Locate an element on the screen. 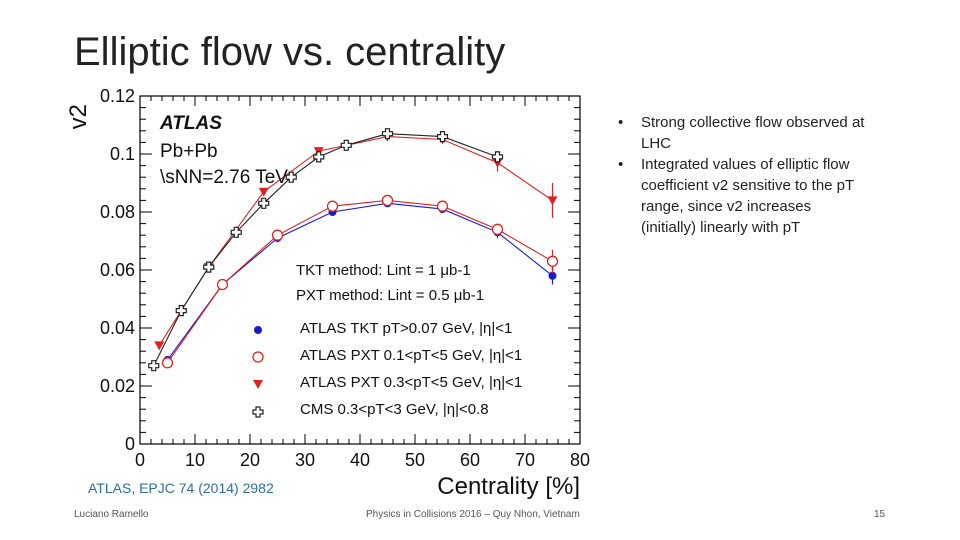  y-tick-label: 0.06 is located at coordinates (117, 270).